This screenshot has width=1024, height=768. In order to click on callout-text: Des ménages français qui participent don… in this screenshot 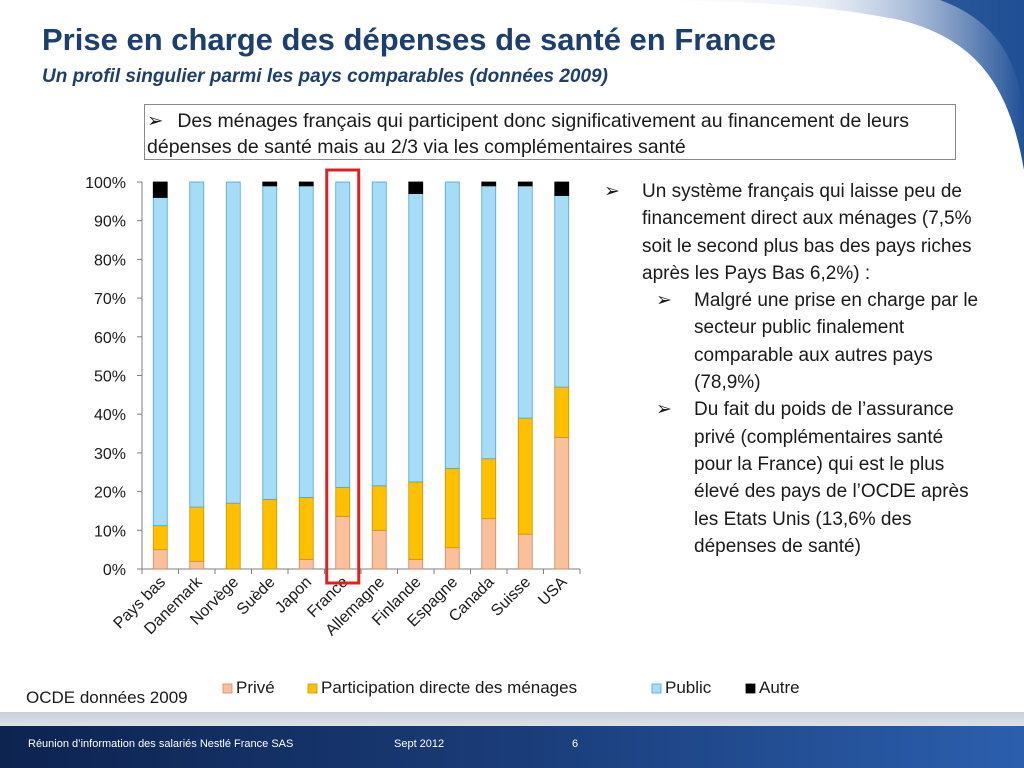, I will do `click(528, 134)`.